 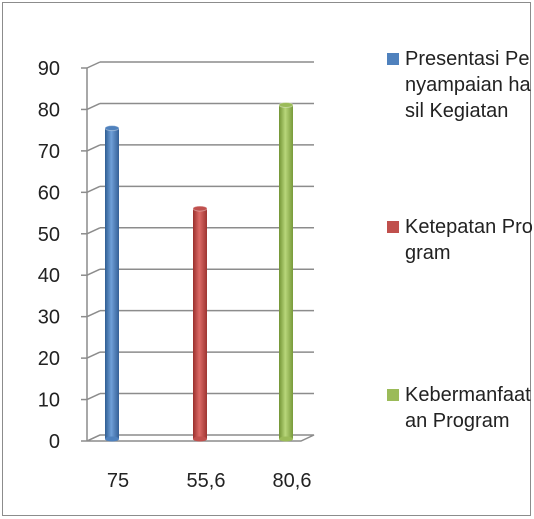 What do you see at coordinates (49, 276) in the screenshot?
I see `y-tick-label: 40` at bounding box center [49, 276].